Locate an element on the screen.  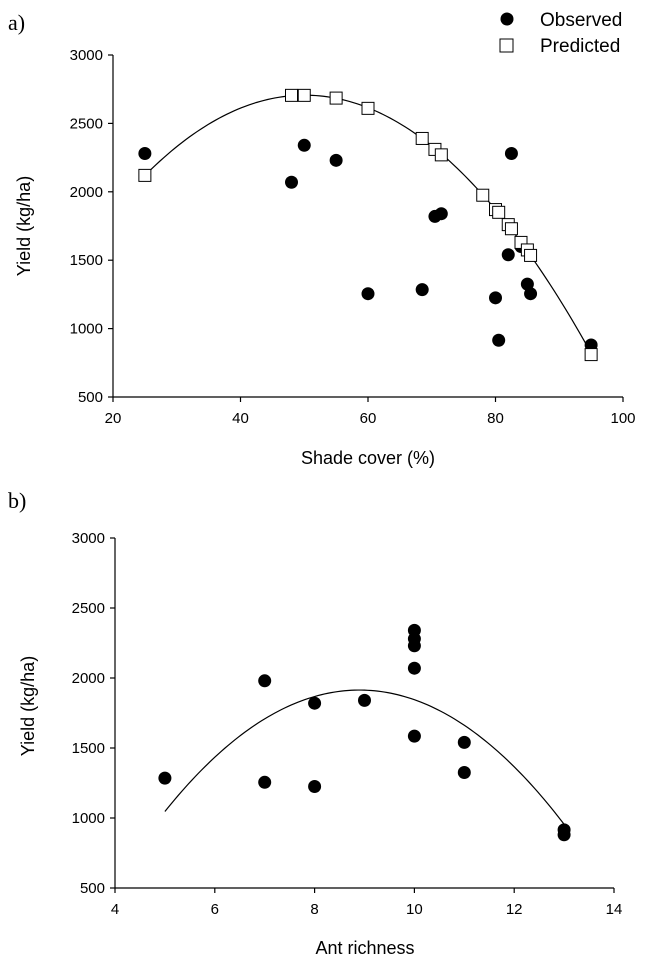
panel-a-y-axis-title: Yield (kg/ha) is located at coordinates (24, 226).